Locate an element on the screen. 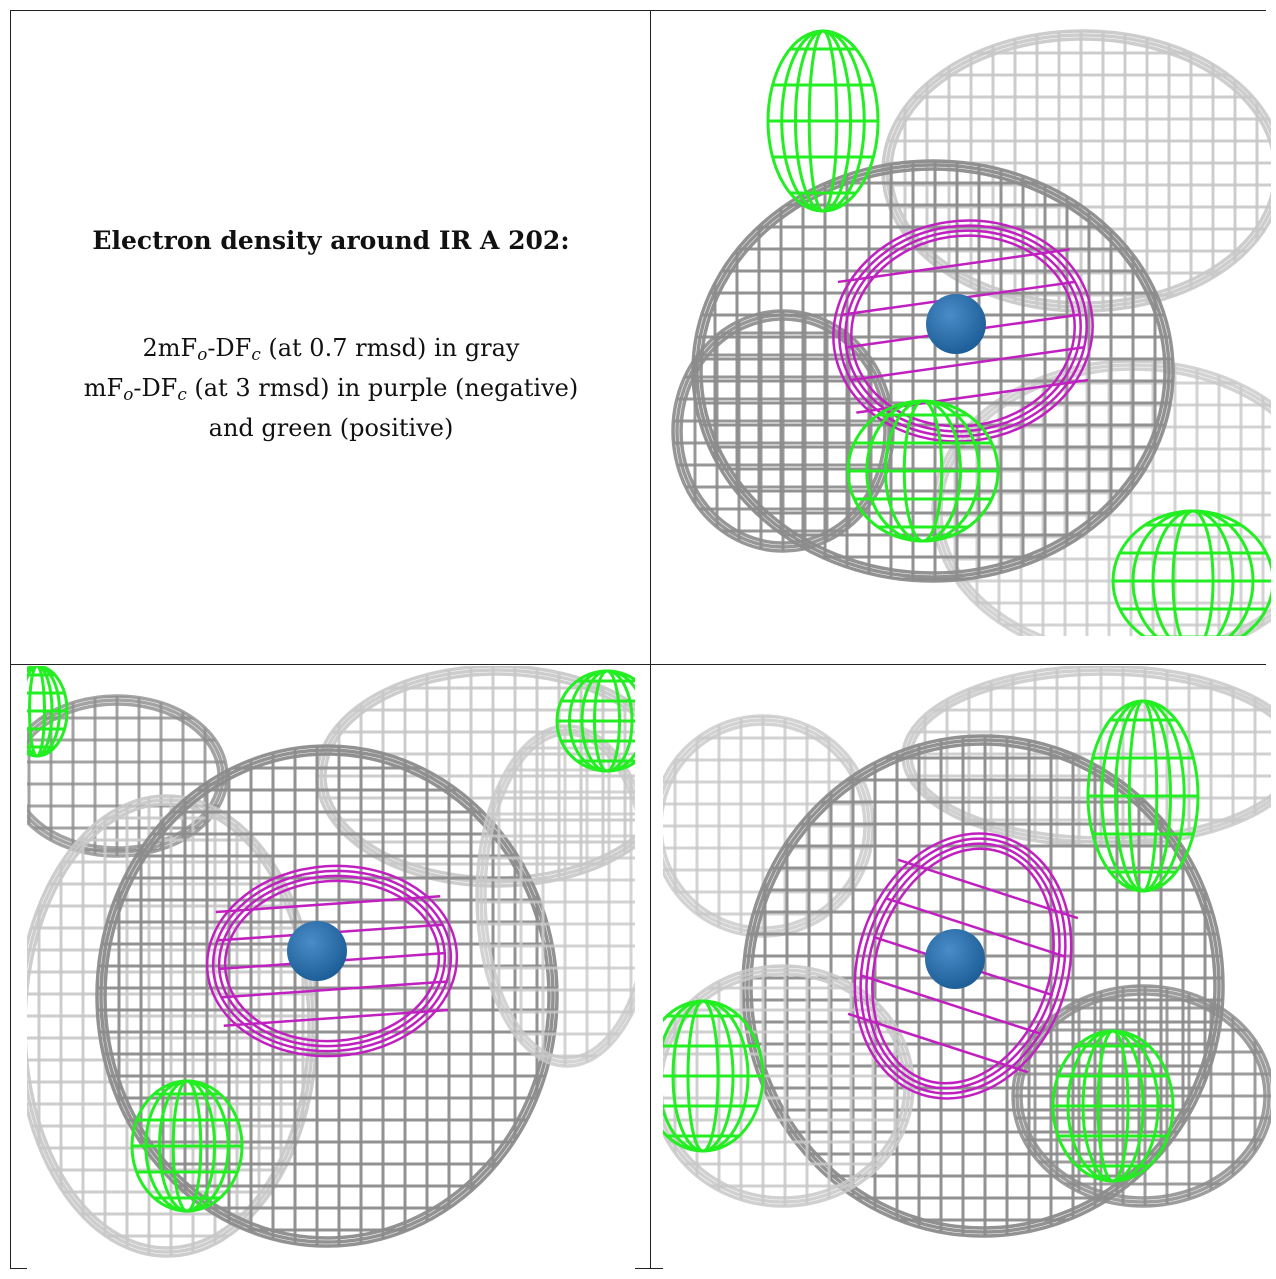 This screenshot has width=1276, height=1279. table-bottom-border is located at coordinates (638, 1268).